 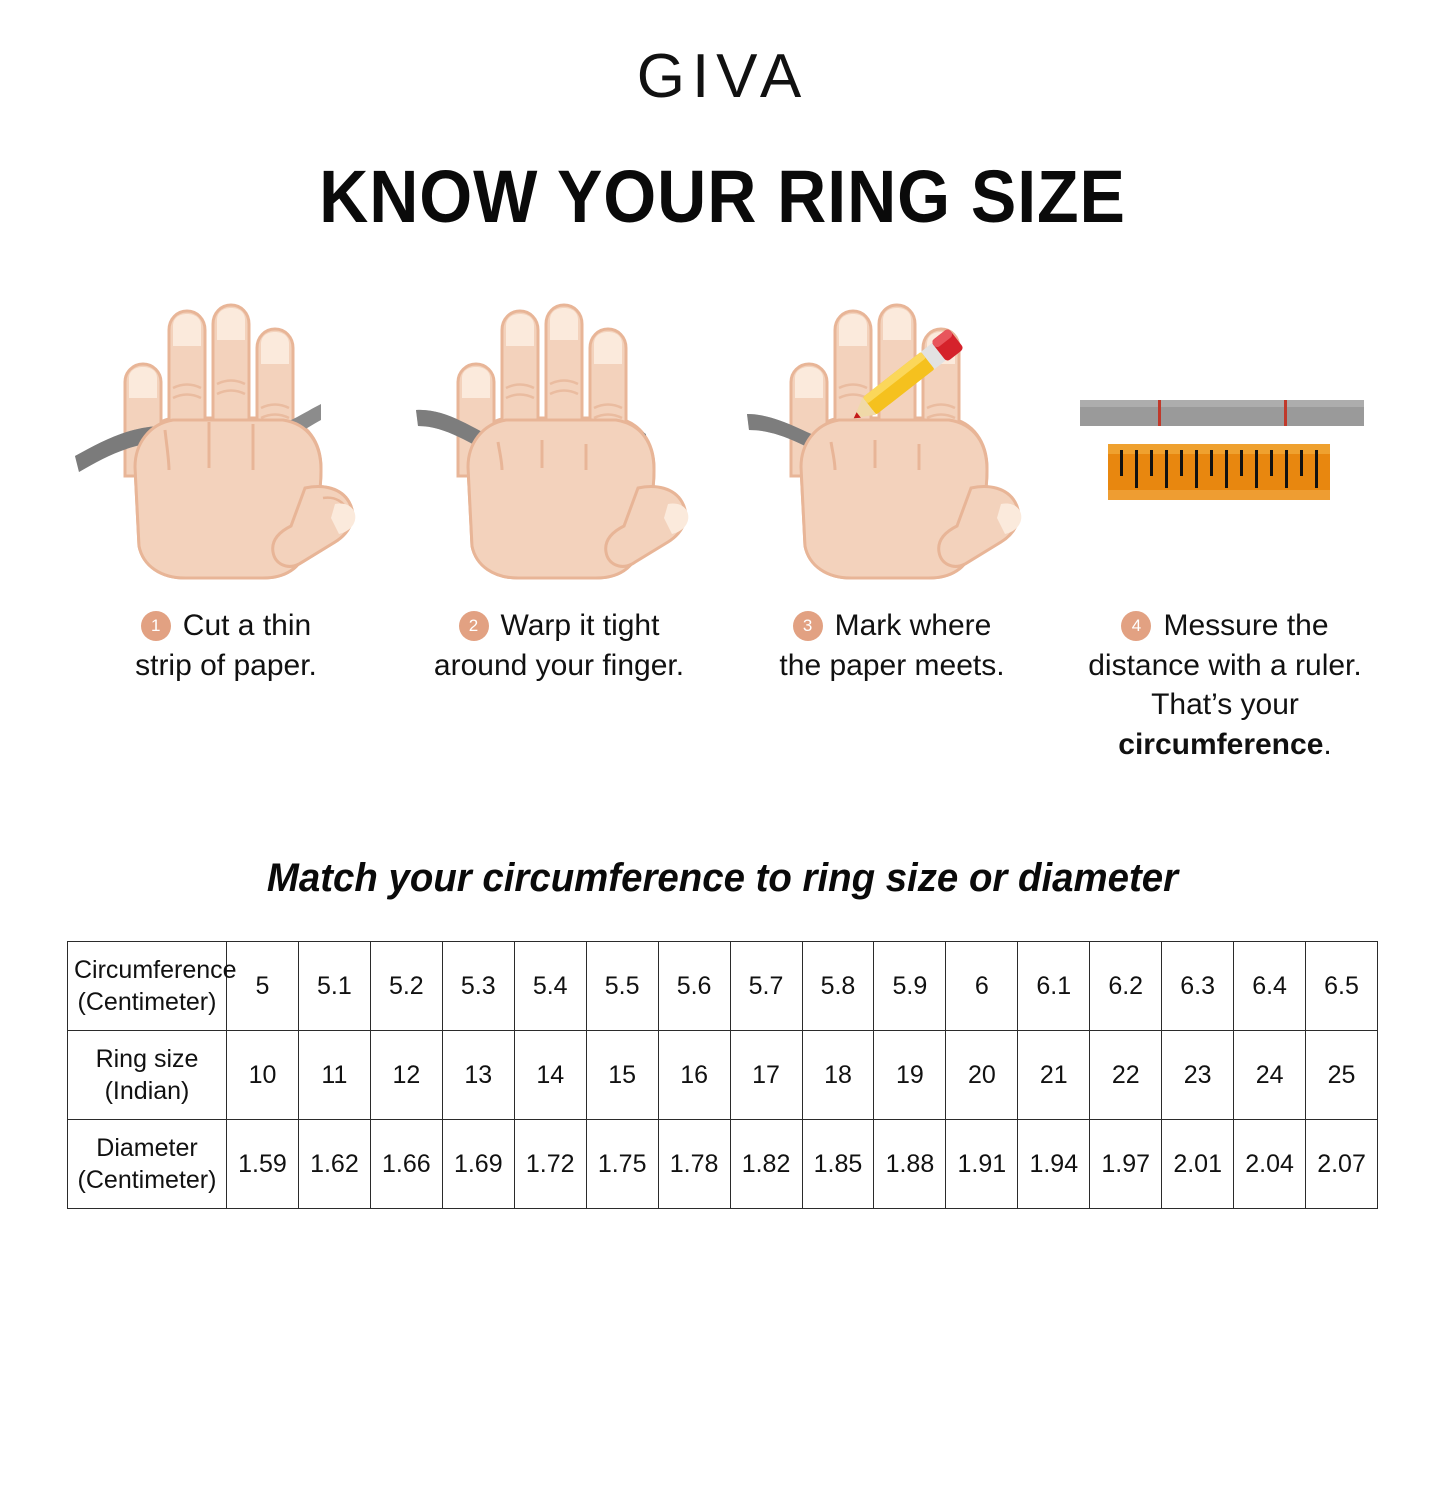 I want to click on row-label-line2: (Indian), so click(x=147, y=1091).